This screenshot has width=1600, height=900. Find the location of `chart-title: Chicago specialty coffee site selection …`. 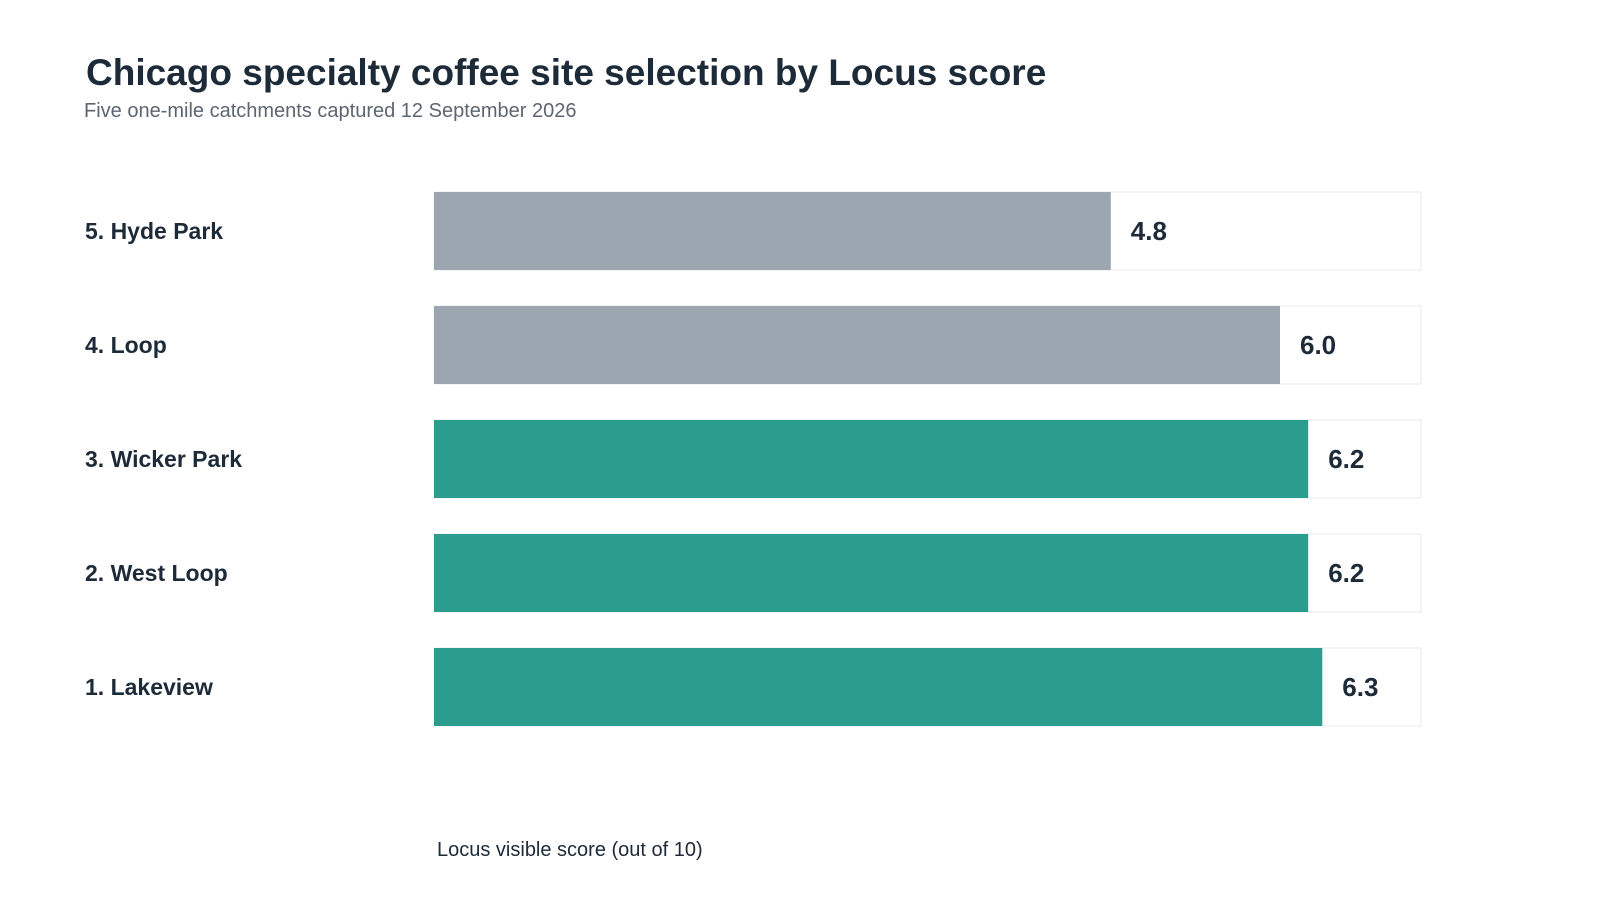

chart-title: Chicago specialty coffee site selection … is located at coordinates (566, 72).